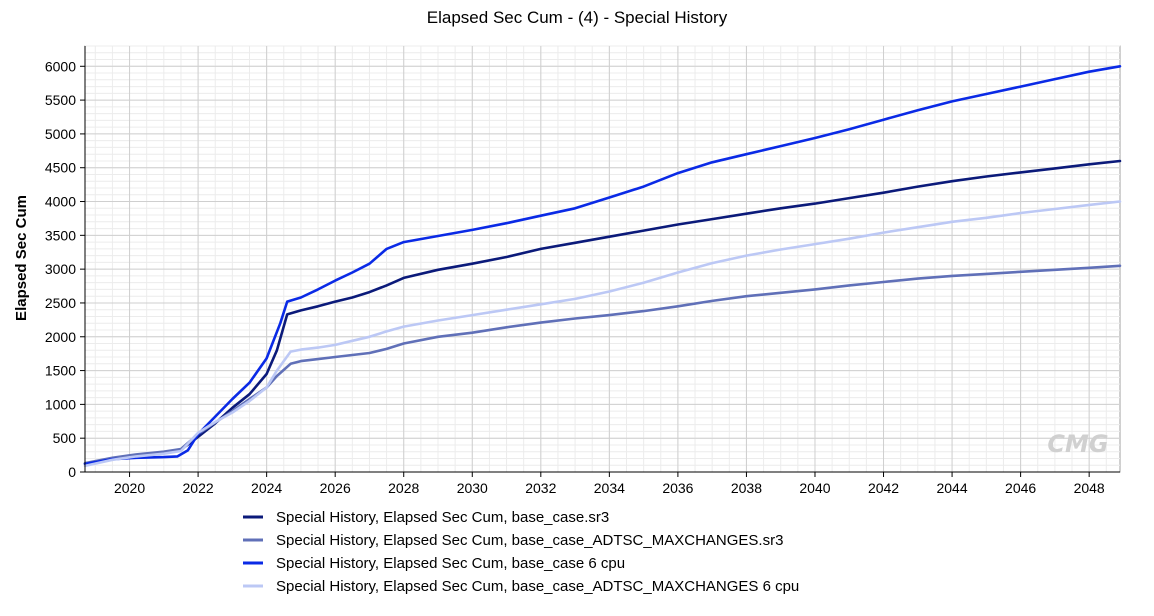 The height and width of the screenshot is (616, 1154). Describe the element at coordinates (65, 438) in the screenshot. I see `y-tick-label: 500` at that location.